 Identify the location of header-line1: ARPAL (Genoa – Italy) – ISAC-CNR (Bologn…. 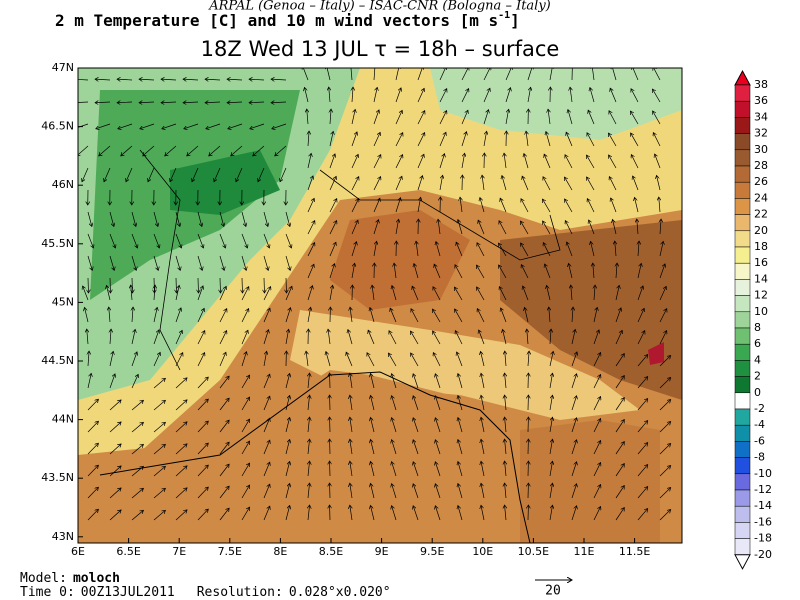
(379, 7).